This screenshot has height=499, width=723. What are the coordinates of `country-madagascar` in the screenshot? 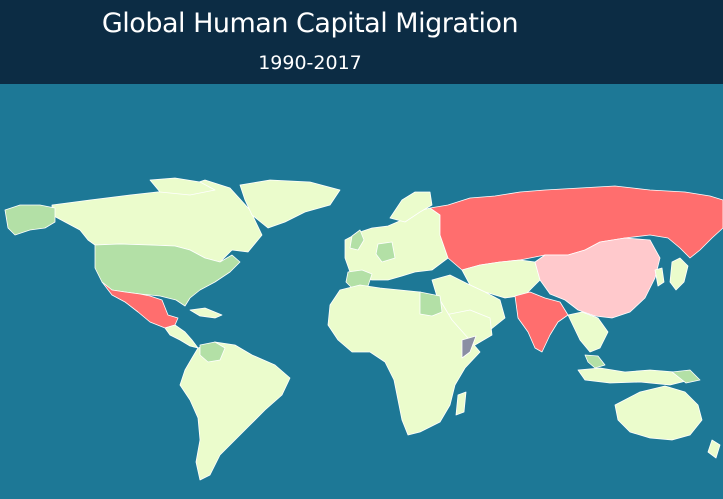 It's located at (461, 403).